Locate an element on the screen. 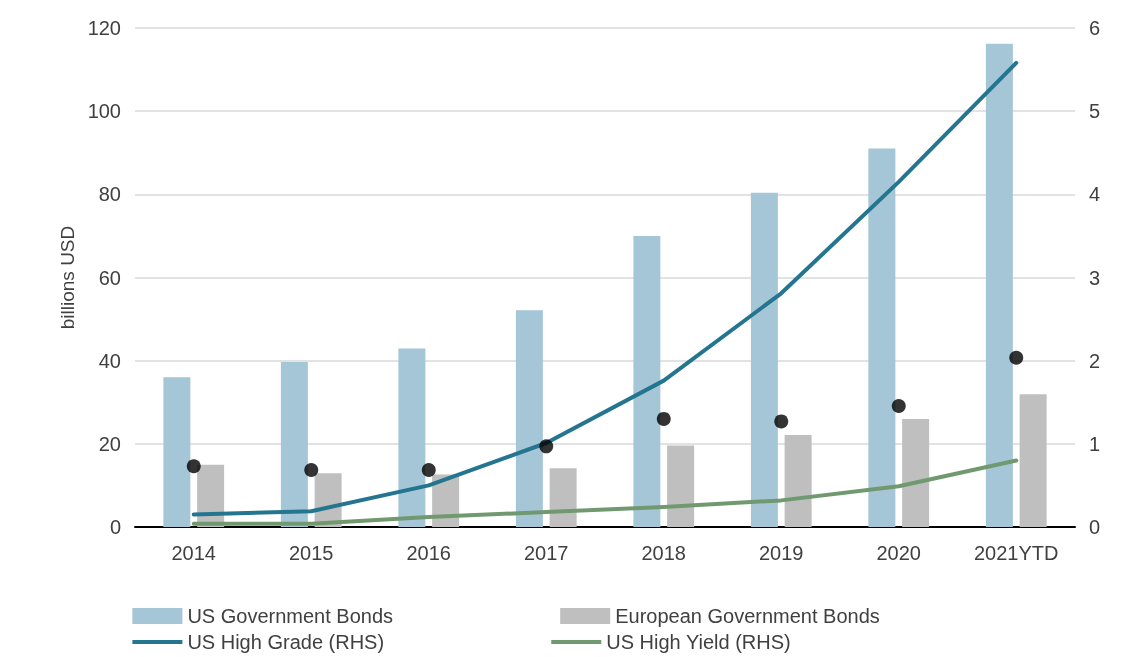  x-tick-label: 2020 is located at coordinates (898, 553).